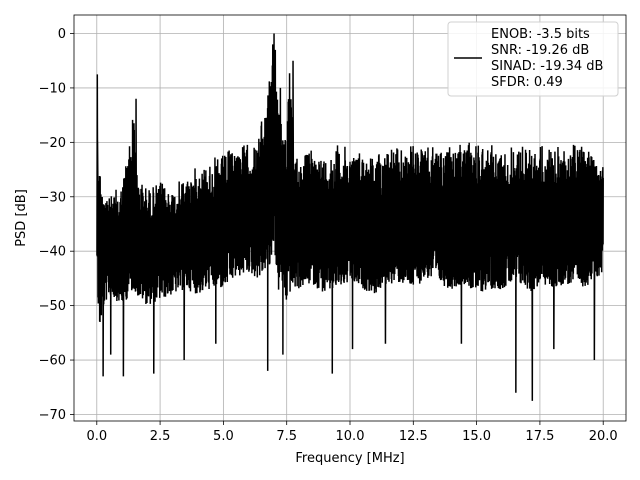 The height and width of the screenshot is (480, 640). Describe the element at coordinates (21, 218) in the screenshot. I see `y-axis-label: PSD [dB]` at that location.